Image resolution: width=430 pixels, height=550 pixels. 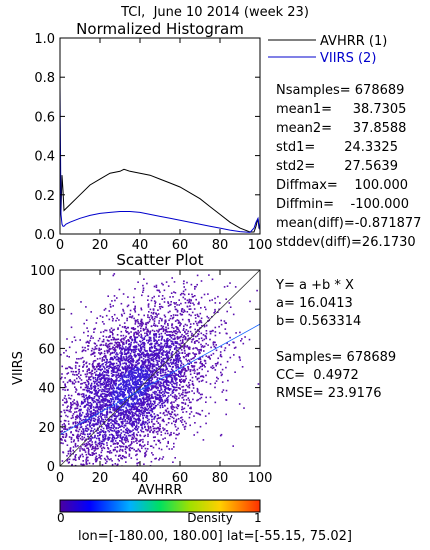 What do you see at coordinates (140, 478) in the screenshot?
I see `scatter-xtick-label: 40` at bounding box center [140, 478].